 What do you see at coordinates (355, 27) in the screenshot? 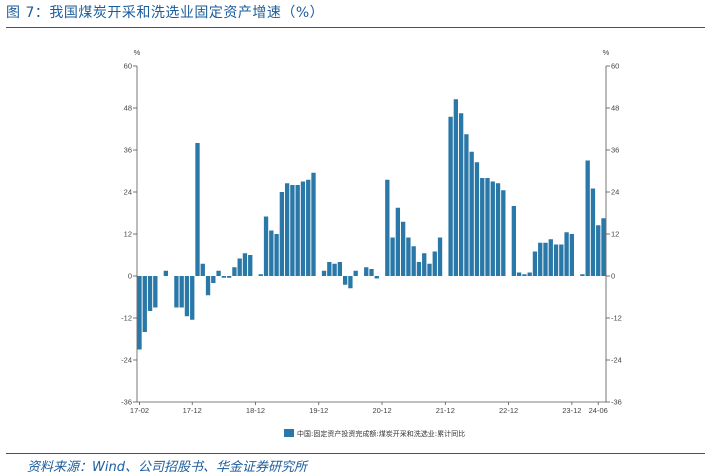
I see `title-rule` at bounding box center [355, 27].